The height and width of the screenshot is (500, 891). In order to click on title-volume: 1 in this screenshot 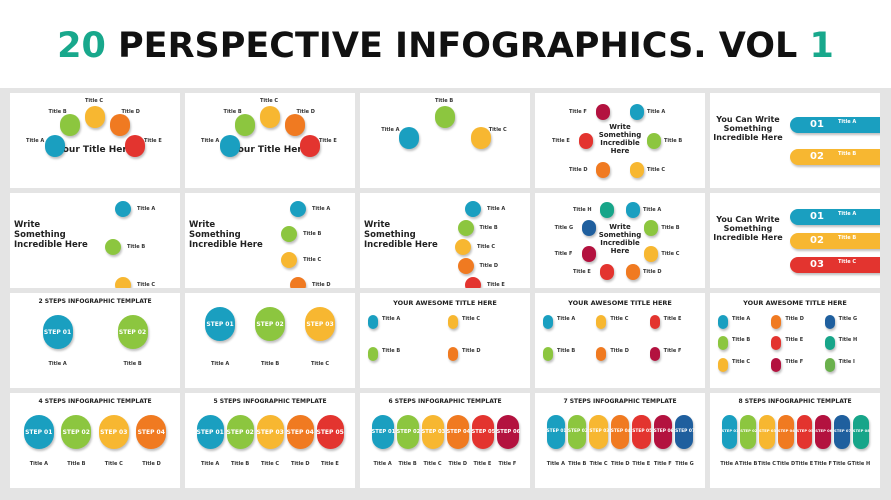, I will do `click(821, 46)`.